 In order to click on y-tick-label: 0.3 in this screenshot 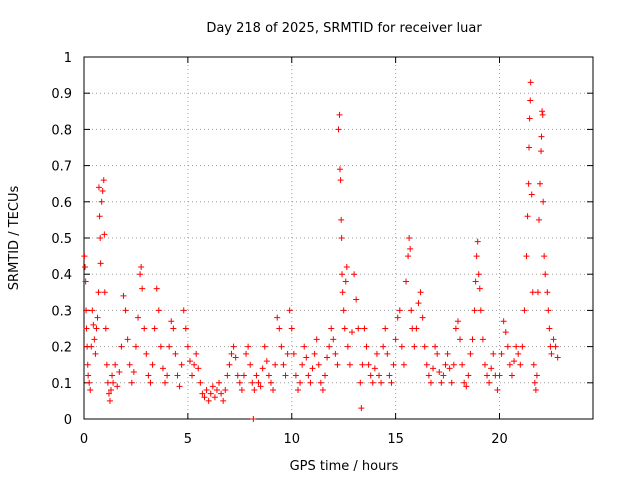, I will do `click(61, 311)`.